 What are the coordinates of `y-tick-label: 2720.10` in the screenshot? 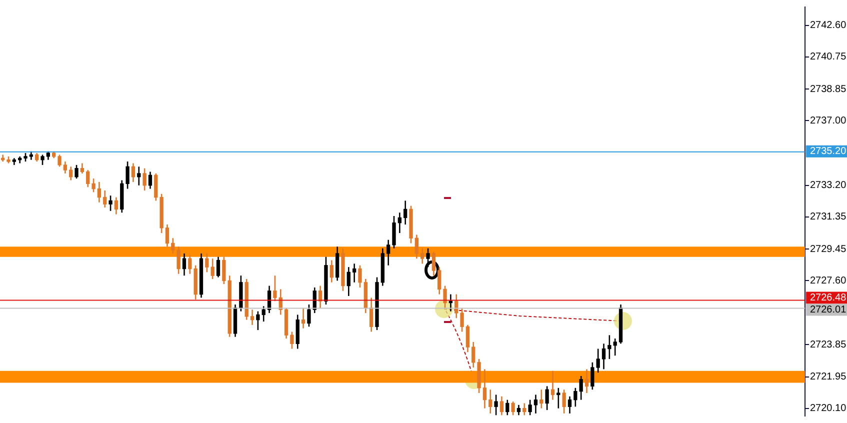 It's located at (828, 408).